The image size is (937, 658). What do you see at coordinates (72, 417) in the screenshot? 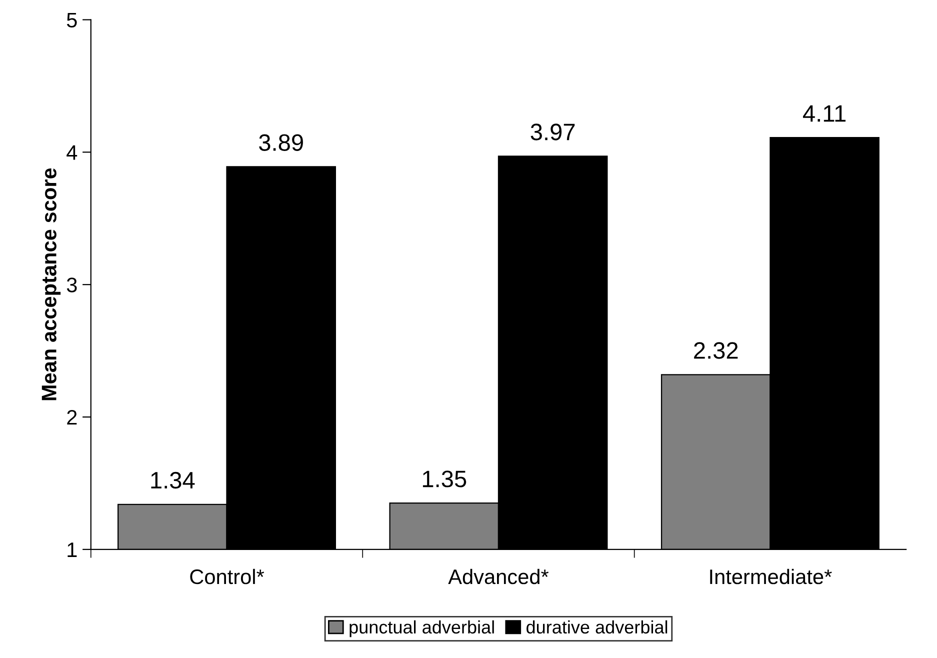
I see `y-tick-label: 2` at bounding box center [72, 417].